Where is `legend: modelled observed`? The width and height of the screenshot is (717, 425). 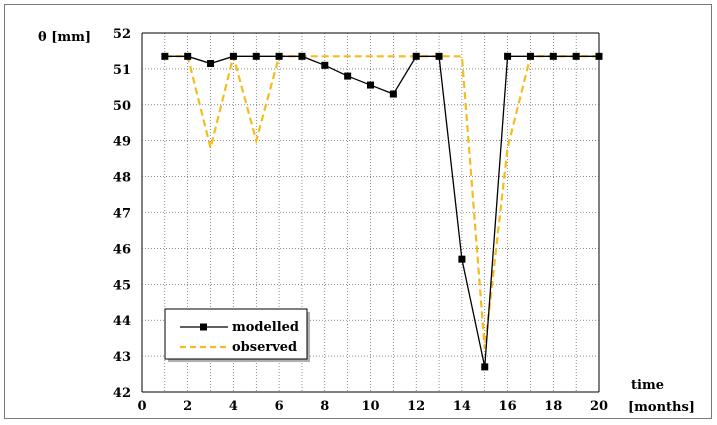 legend: modelled observed is located at coordinates (237, 335).